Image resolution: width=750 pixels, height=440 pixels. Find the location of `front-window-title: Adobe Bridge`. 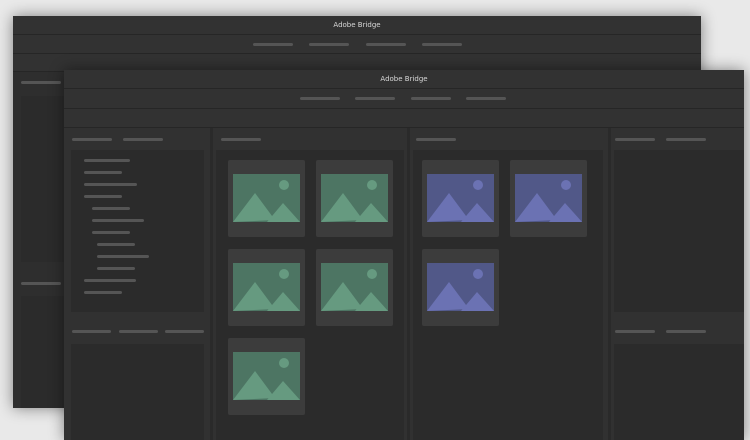

front-window-title: Adobe Bridge is located at coordinates (404, 79).